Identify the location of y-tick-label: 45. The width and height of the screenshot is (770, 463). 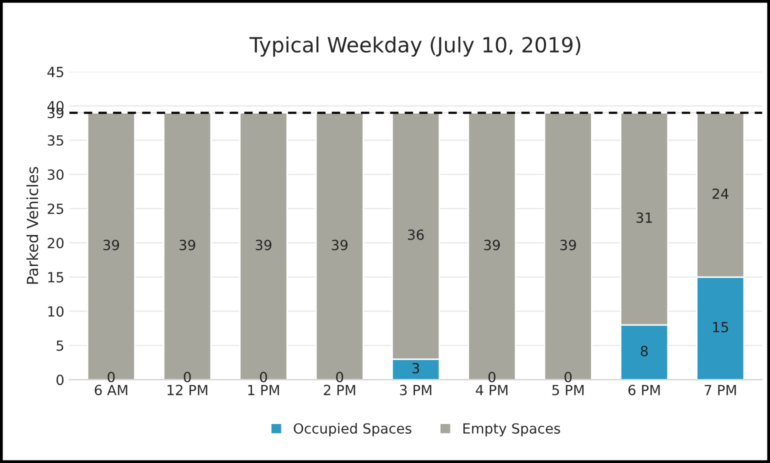
(55, 72).